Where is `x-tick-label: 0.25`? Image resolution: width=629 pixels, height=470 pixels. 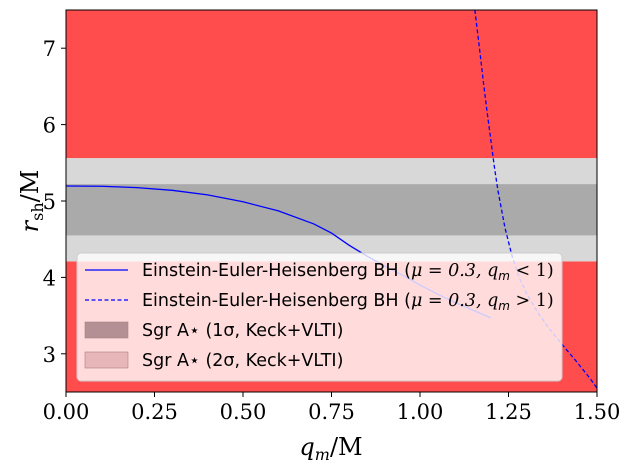
x-tick-label: 0.25 is located at coordinates (154, 412).